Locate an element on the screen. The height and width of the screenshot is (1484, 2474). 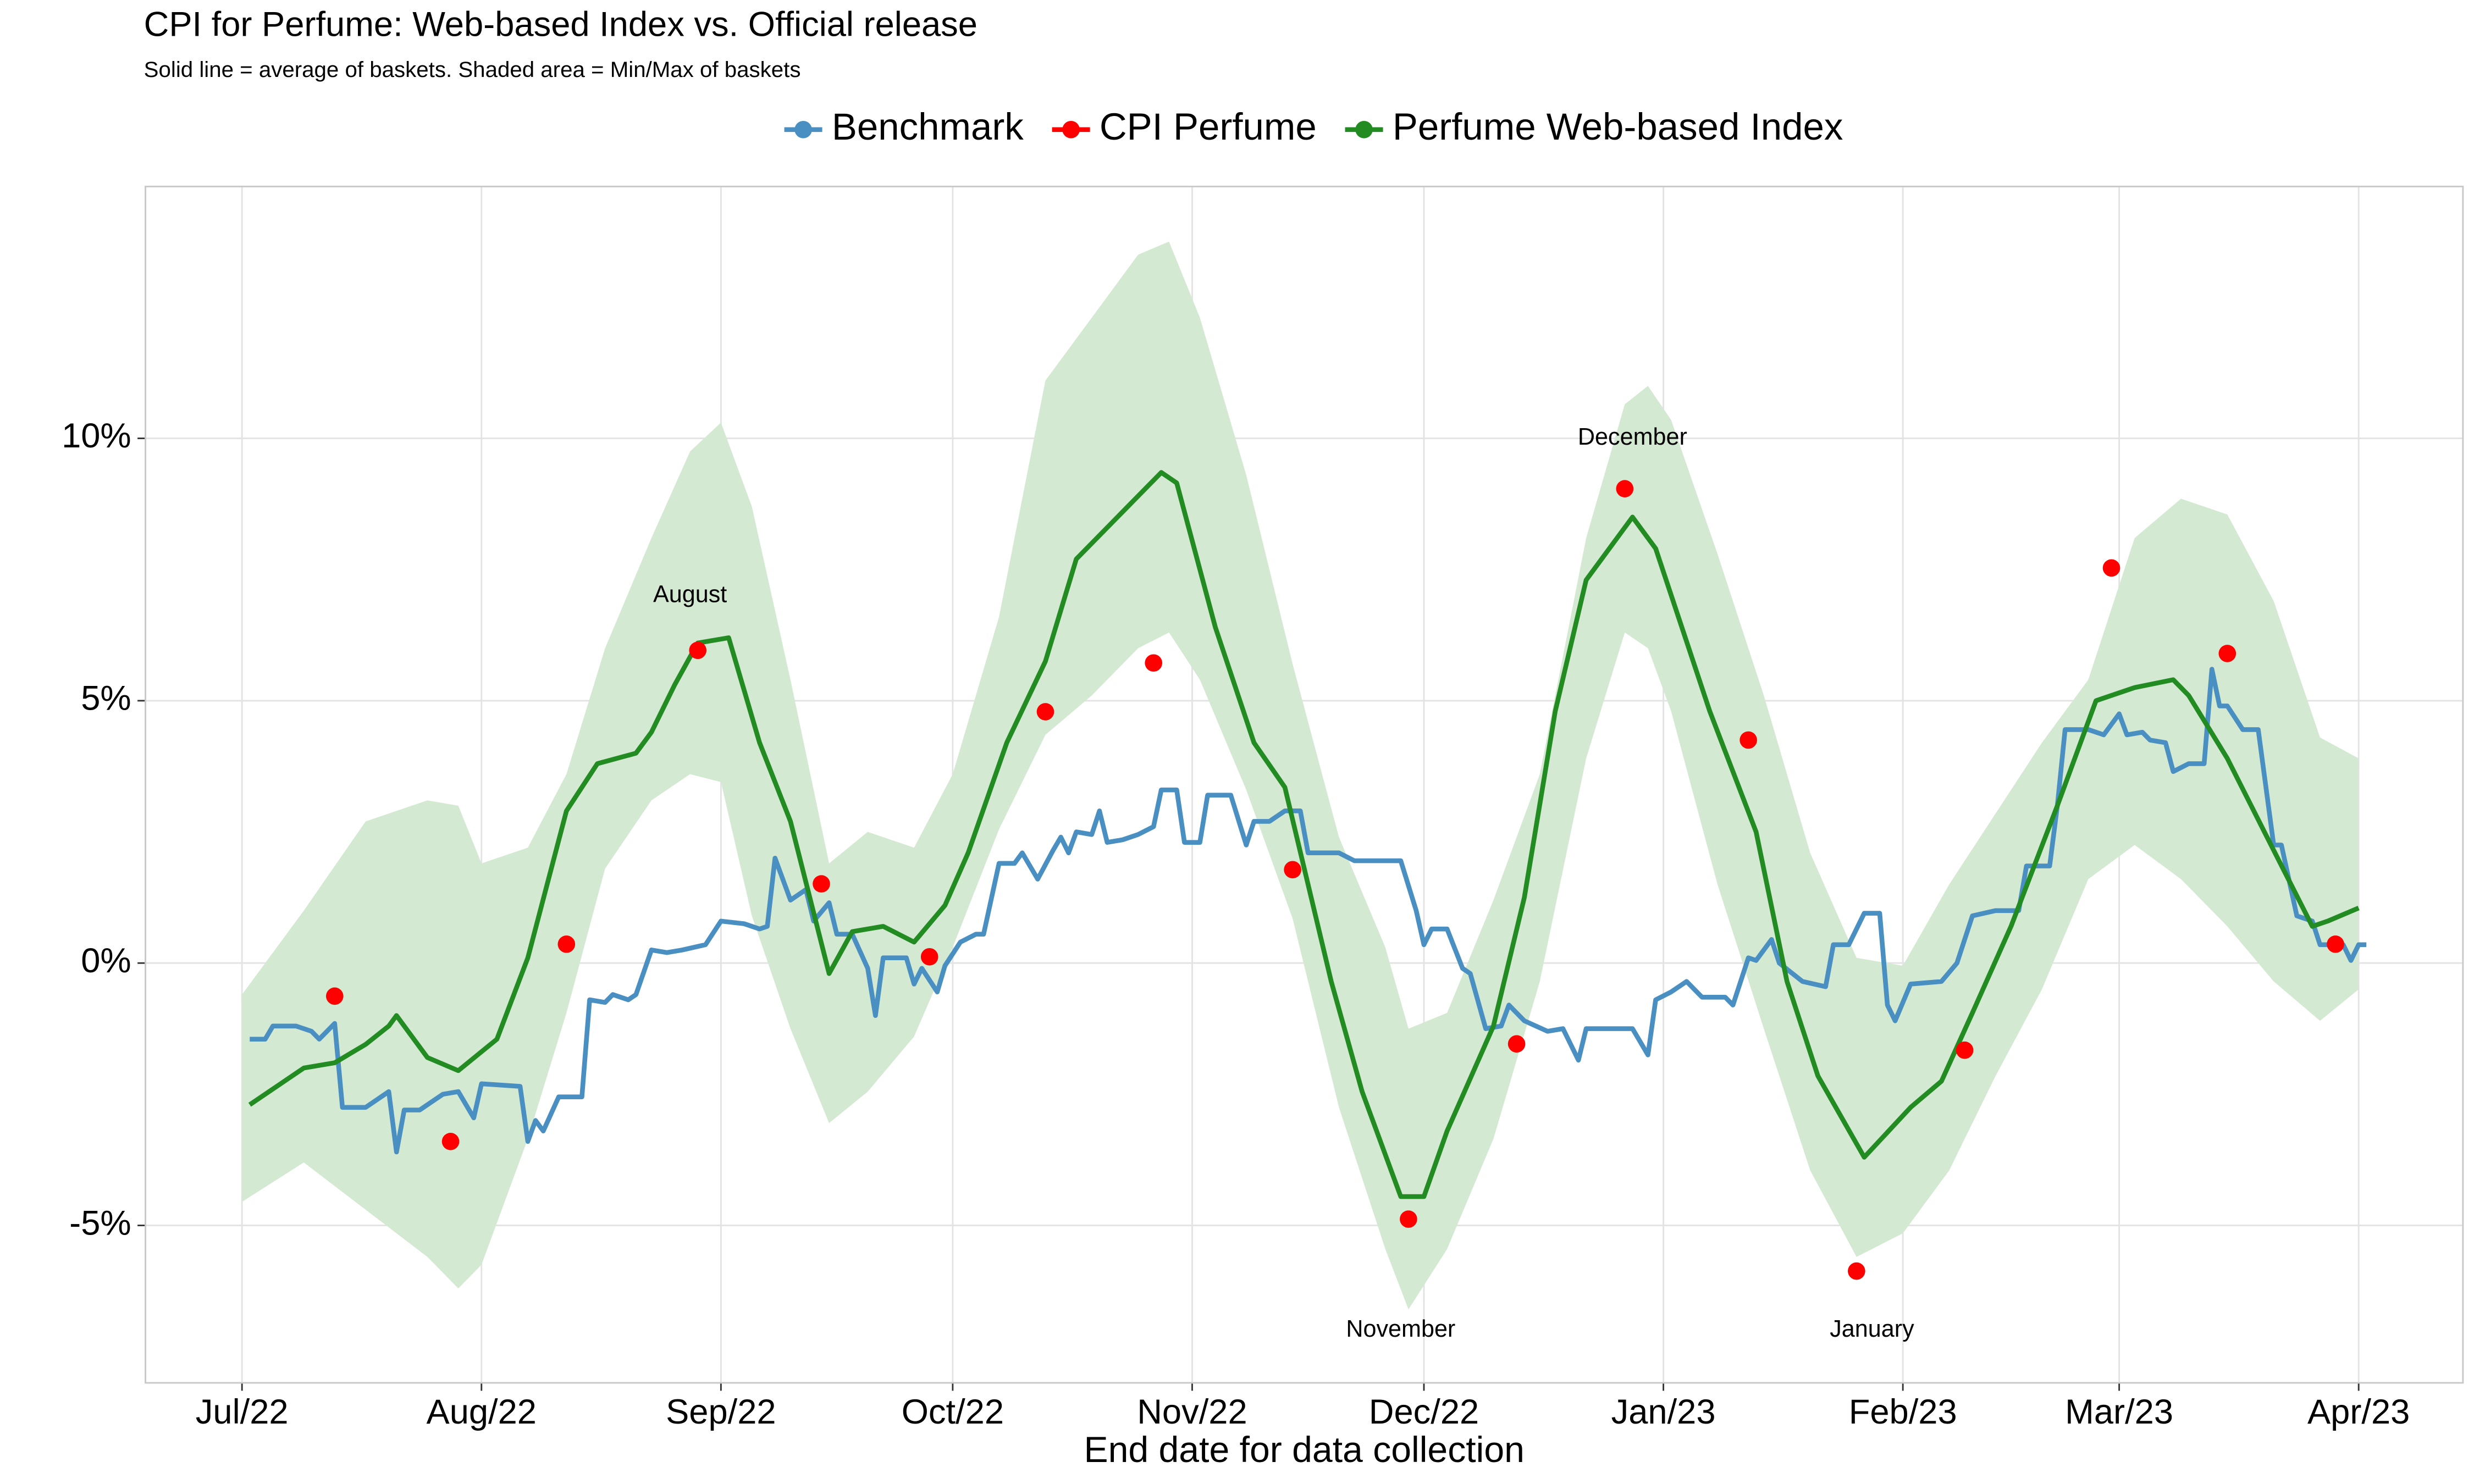
annotation: November is located at coordinates (1401, 1329).